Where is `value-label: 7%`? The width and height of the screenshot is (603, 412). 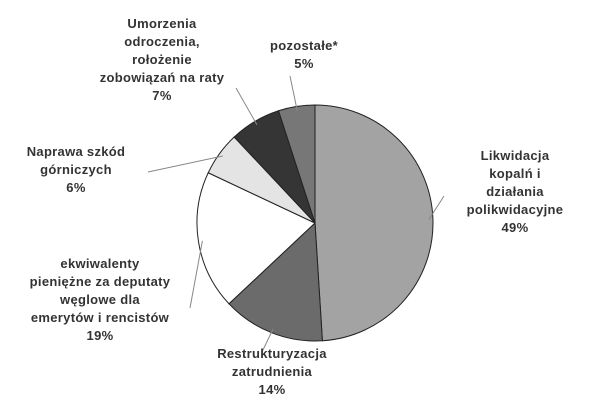 value-label: 7% is located at coordinates (162, 95).